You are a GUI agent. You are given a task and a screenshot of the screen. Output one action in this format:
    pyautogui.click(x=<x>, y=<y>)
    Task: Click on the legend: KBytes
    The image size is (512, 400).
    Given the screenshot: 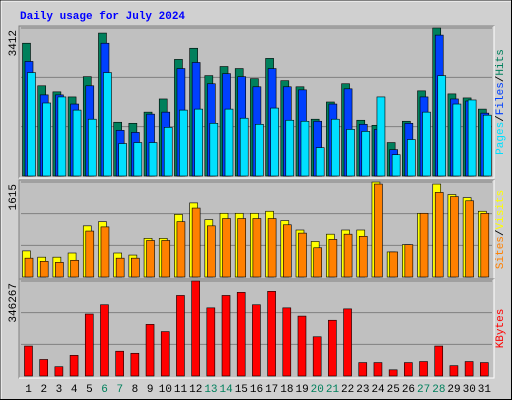 What is the action you would take?
    pyautogui.click(x=501, y=329)
    